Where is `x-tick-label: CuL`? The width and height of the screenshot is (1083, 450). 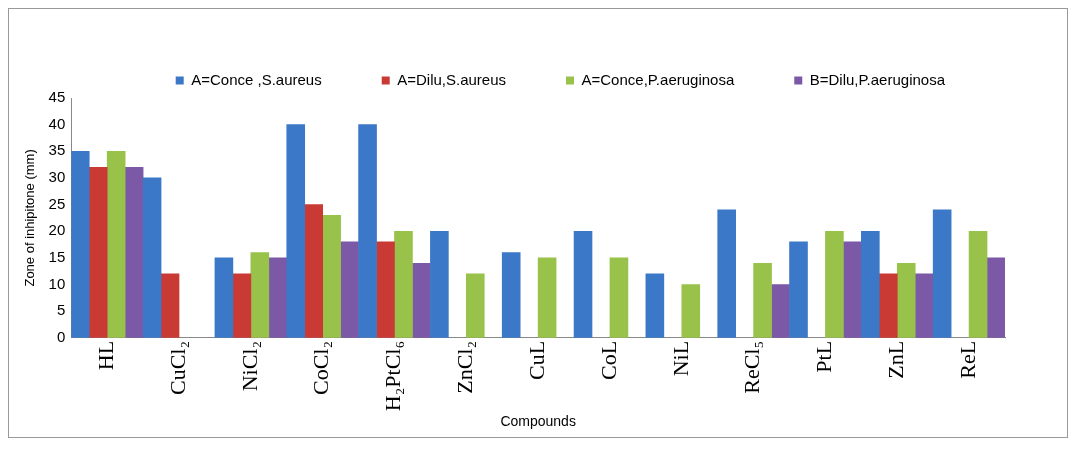
x-tick-label: CuL is located at coordinates (536, 360).